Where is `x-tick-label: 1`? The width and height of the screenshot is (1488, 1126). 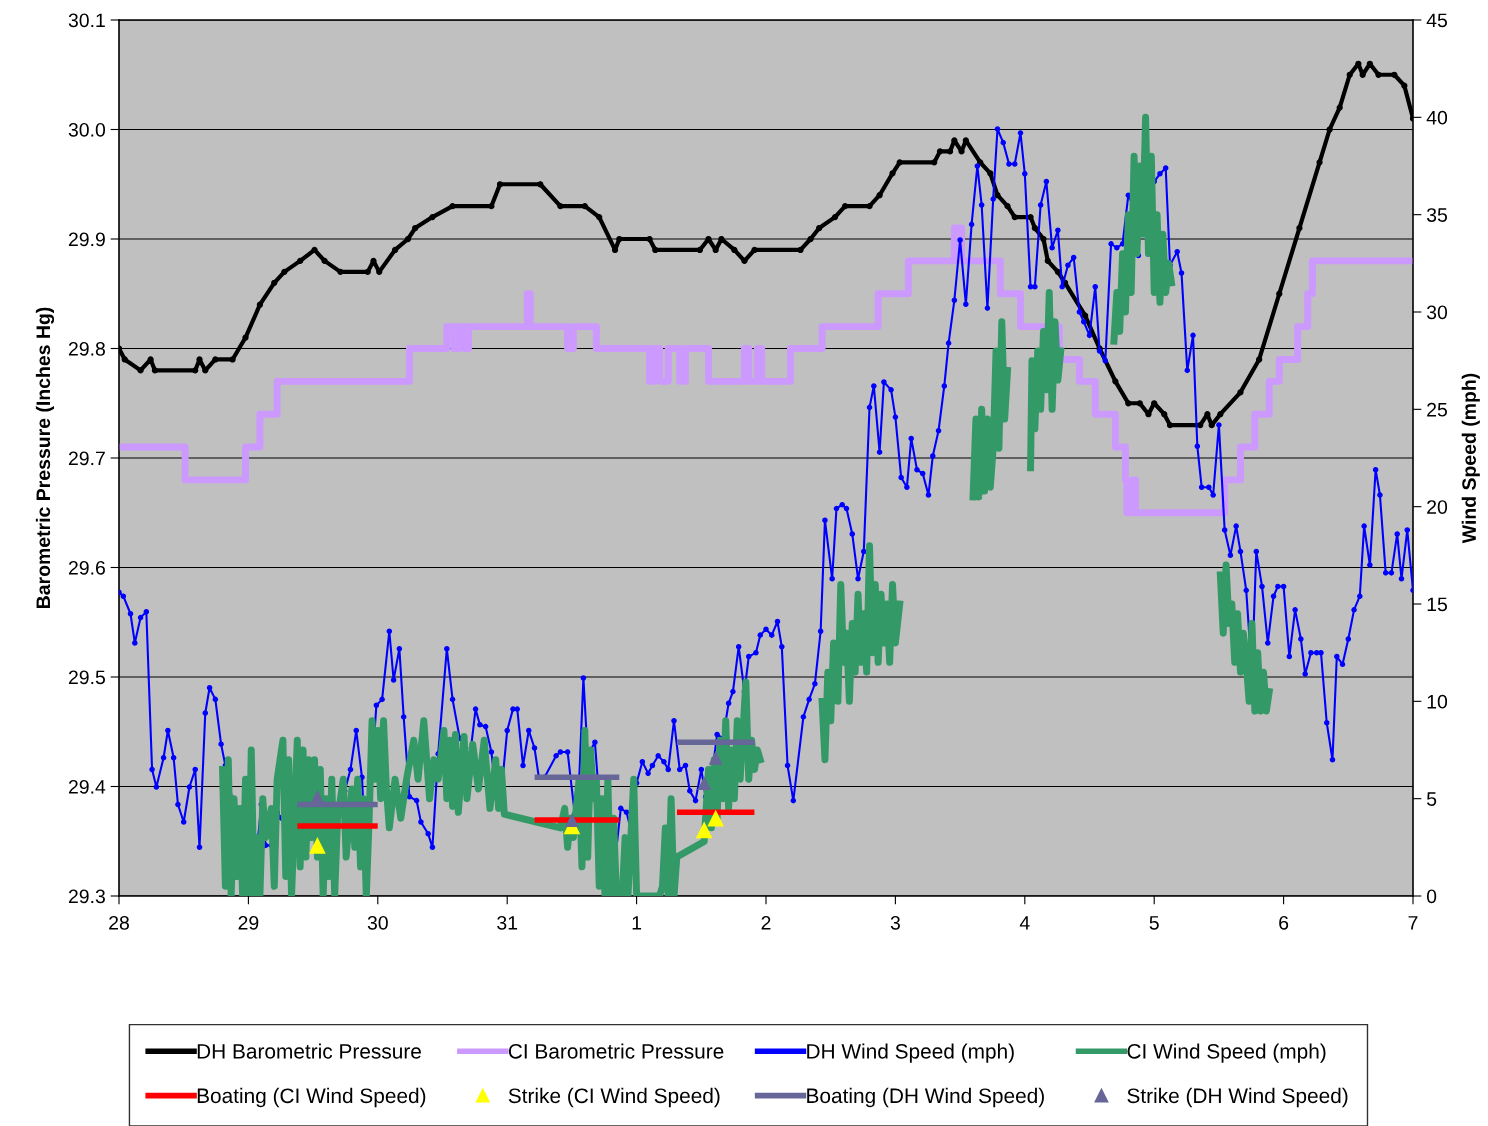 x-tick-label: 1 is located at coordinates (637, 923).